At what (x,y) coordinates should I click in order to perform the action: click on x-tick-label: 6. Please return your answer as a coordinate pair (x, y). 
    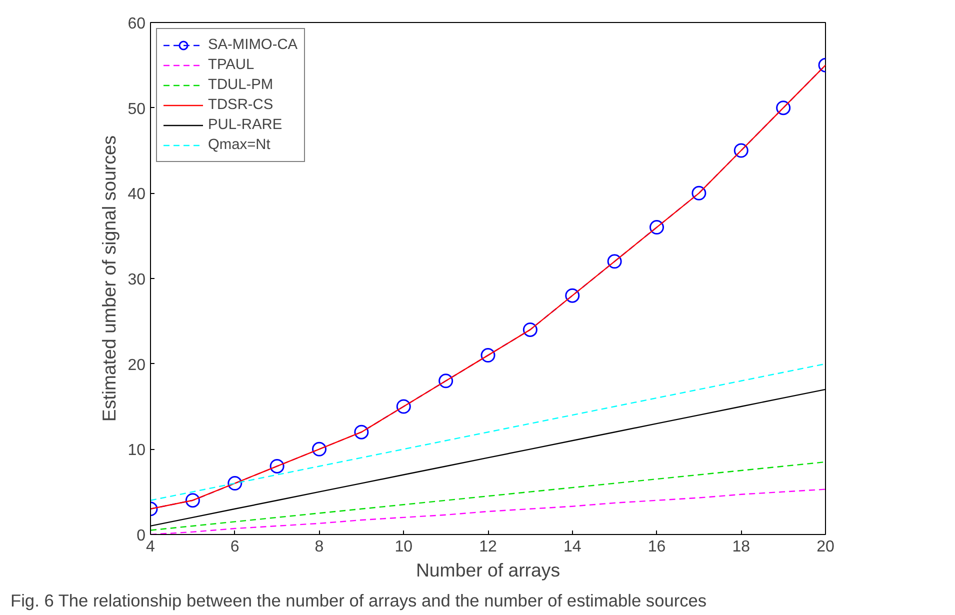
    Looking at the image, I should click on (235, 547).